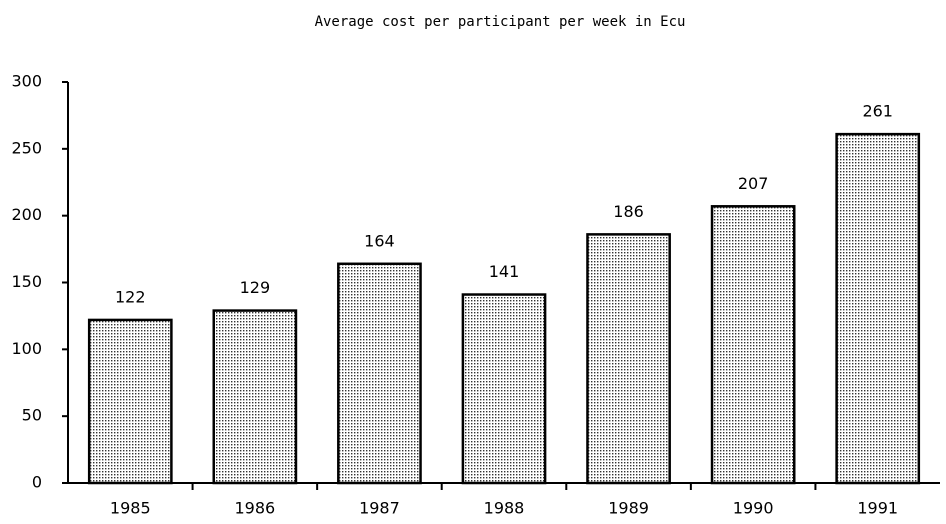  I want to click on y-tick-label: 150, so click(26, 281).